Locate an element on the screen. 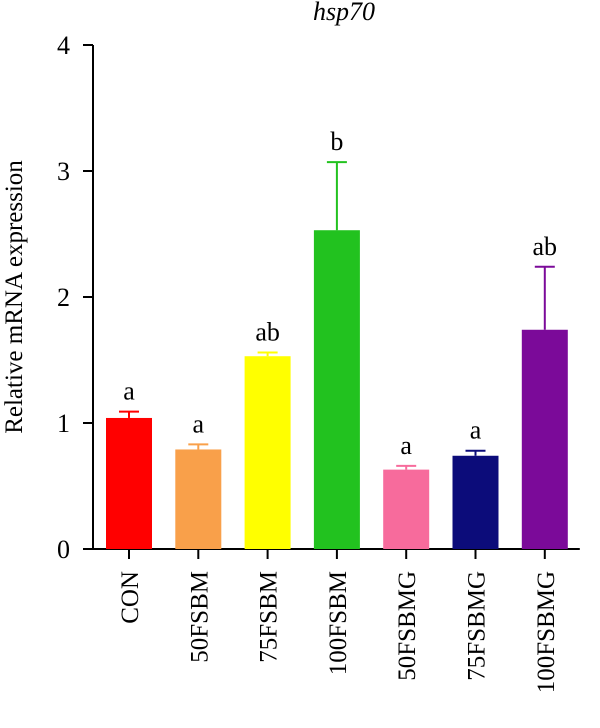 The width and height of the screenshot is (600, 728). category-label: 75FSBM is located at coordinates (269, 617).